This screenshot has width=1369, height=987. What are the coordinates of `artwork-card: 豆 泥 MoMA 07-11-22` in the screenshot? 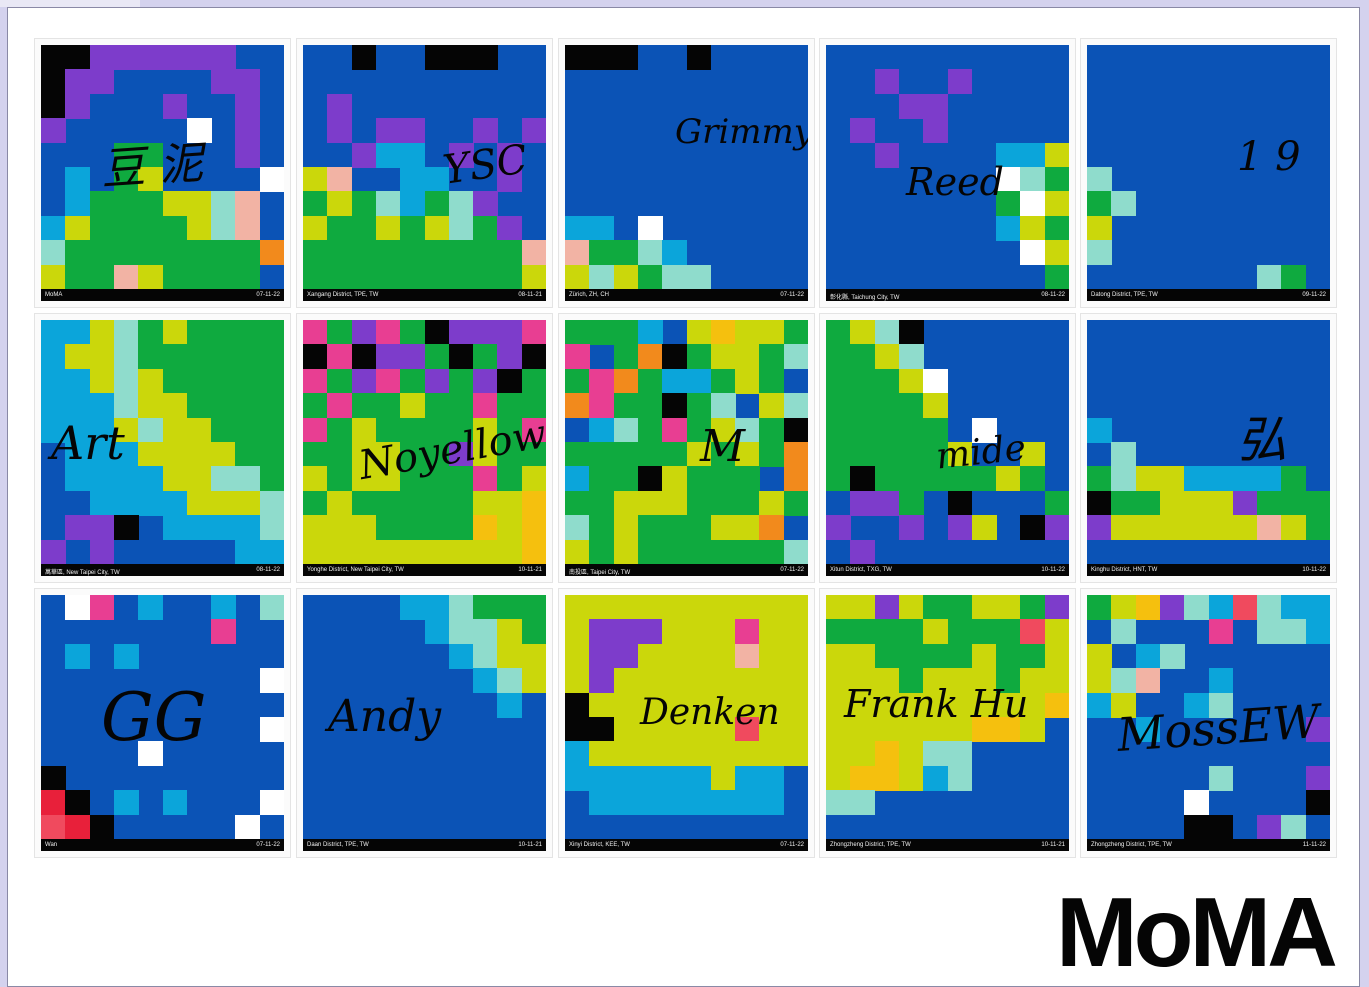 It's located at (162, 173).